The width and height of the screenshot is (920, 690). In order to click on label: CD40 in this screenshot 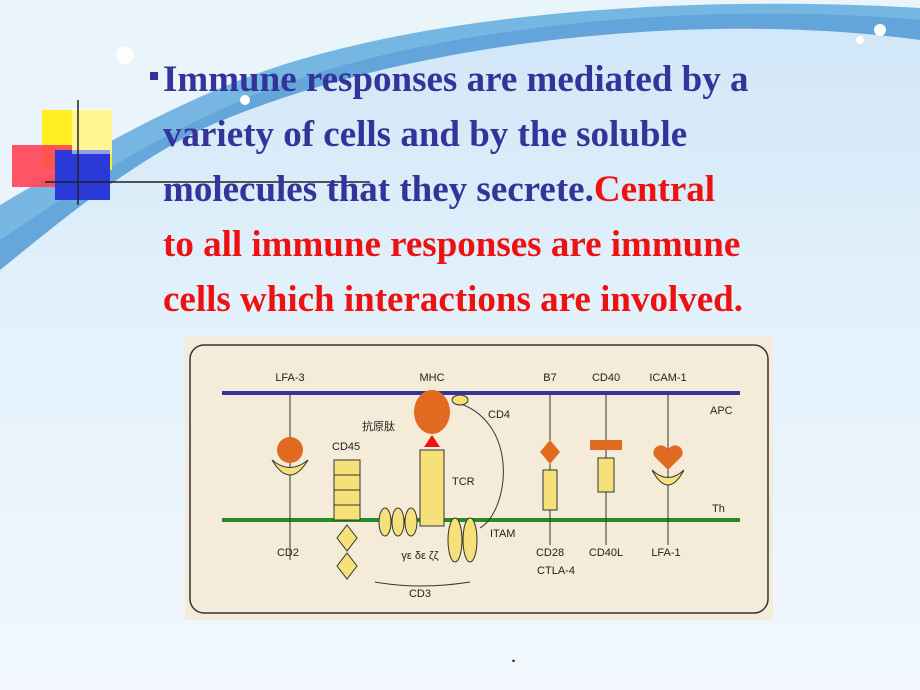, I will do `click(606, 378)`.